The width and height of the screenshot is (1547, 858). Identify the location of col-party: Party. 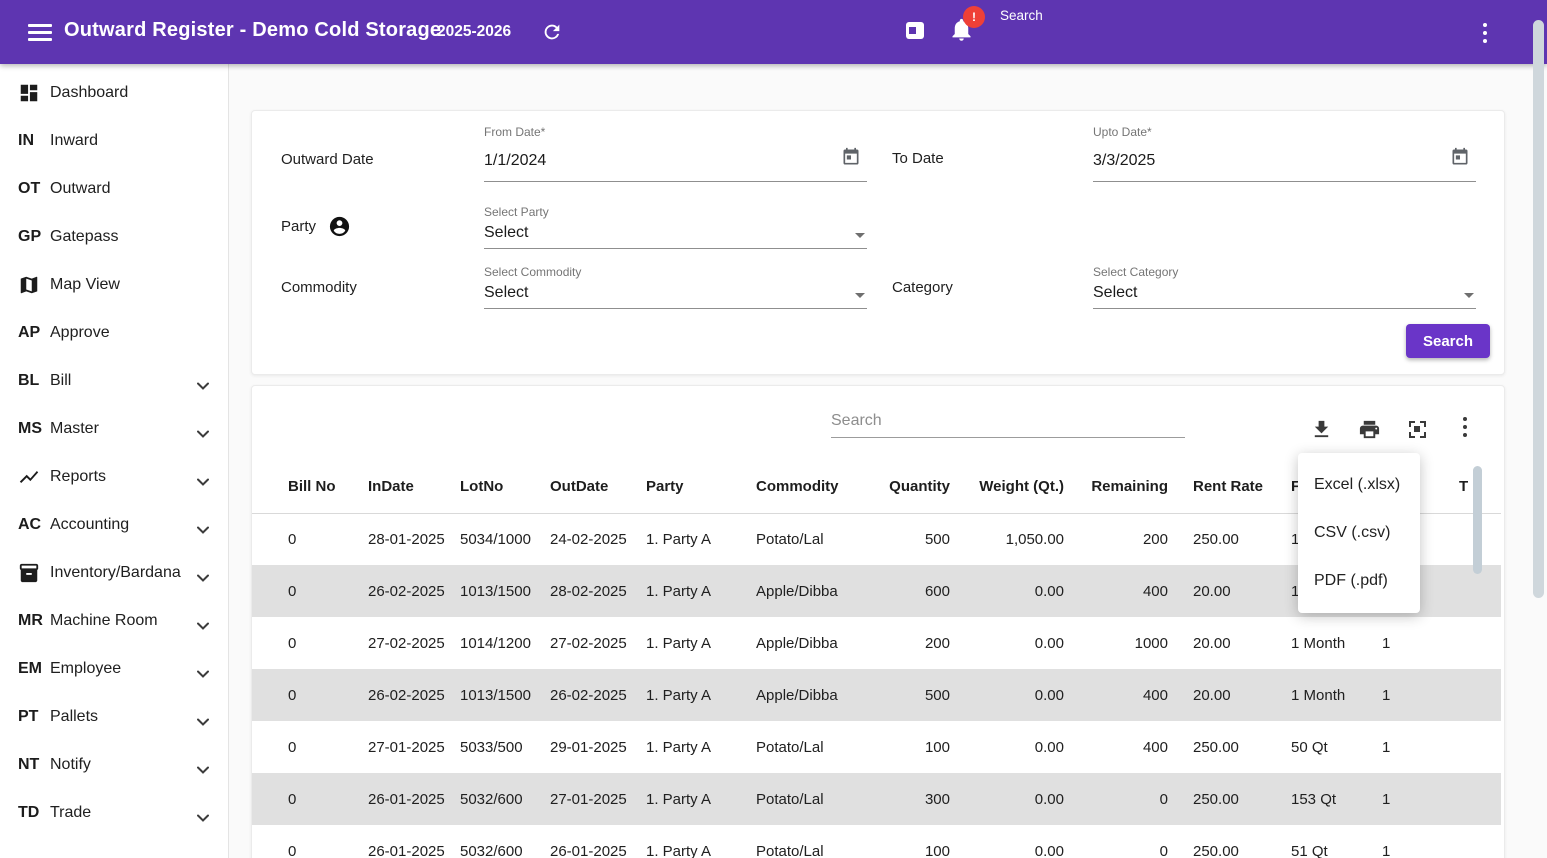
(689, 487).